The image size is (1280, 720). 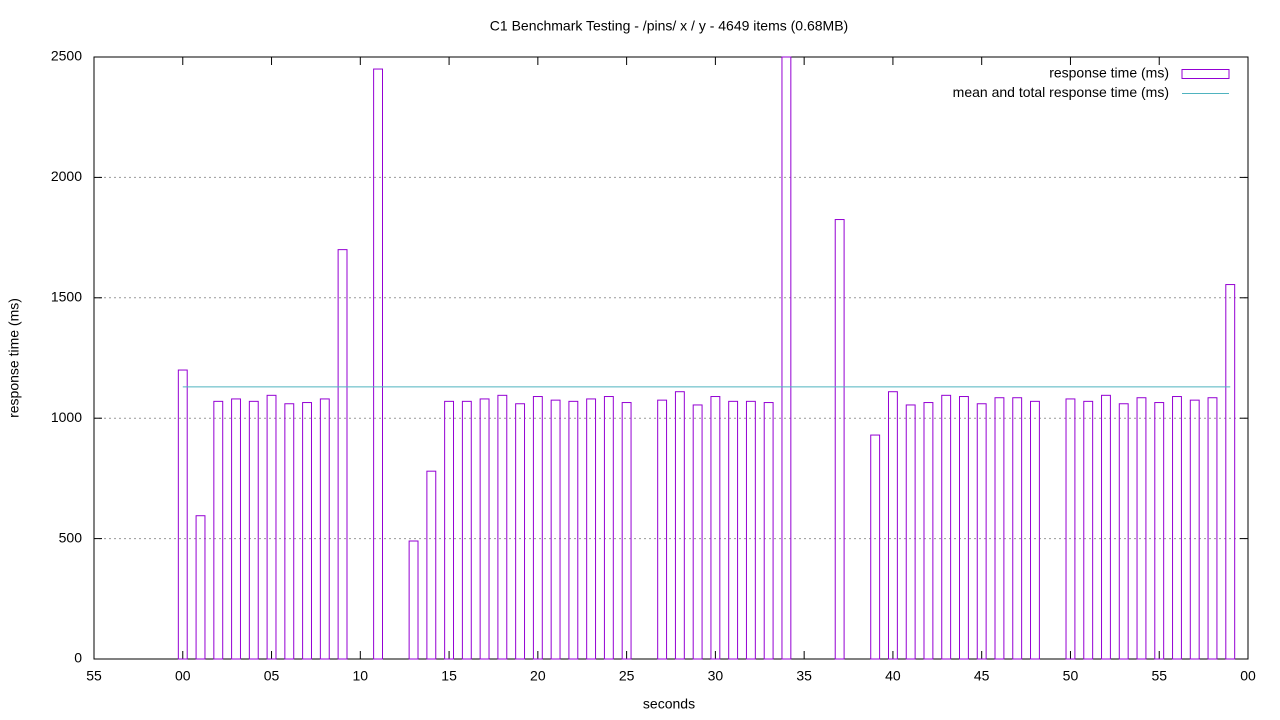 I want to click on legend-label: mean and total response time (ms), so click(x=1061, y=92).